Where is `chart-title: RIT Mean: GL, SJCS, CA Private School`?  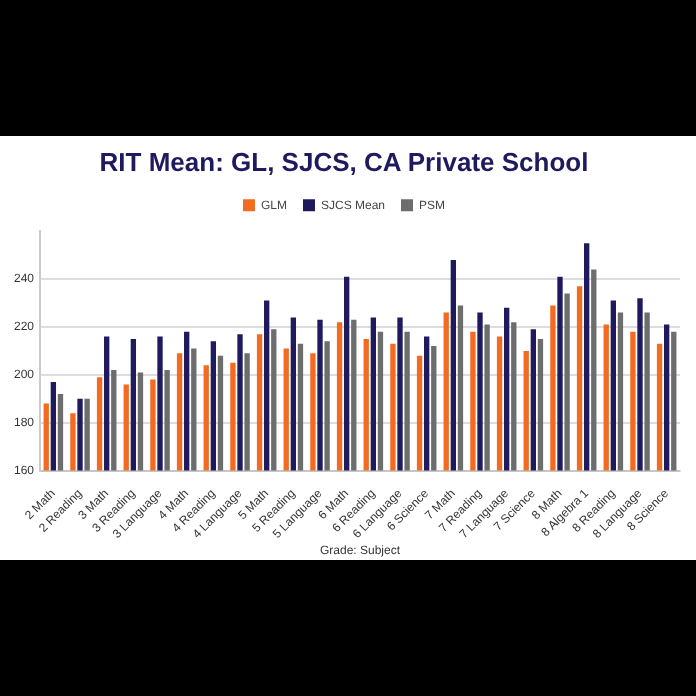
chart-title: RIT Mean: GL, SJCS, CA Private School is located at coordinates (344, 161).